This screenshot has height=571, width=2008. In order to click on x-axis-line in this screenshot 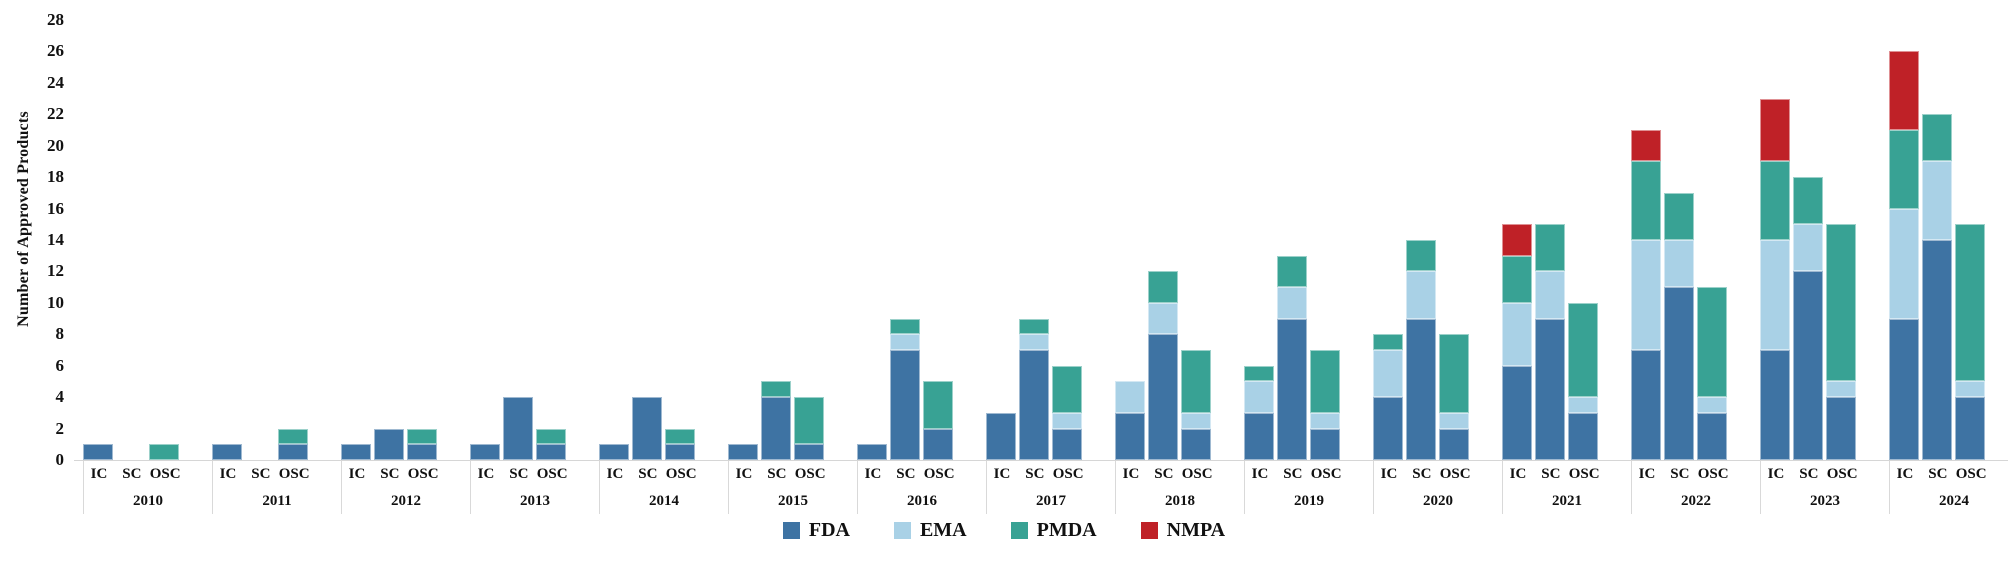, I will do `click(1041, 460)`.